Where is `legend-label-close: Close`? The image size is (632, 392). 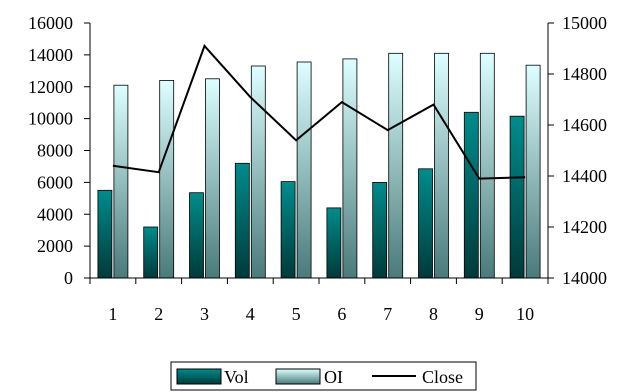 legend-label-close: Close is located at coordinates (442, 377).